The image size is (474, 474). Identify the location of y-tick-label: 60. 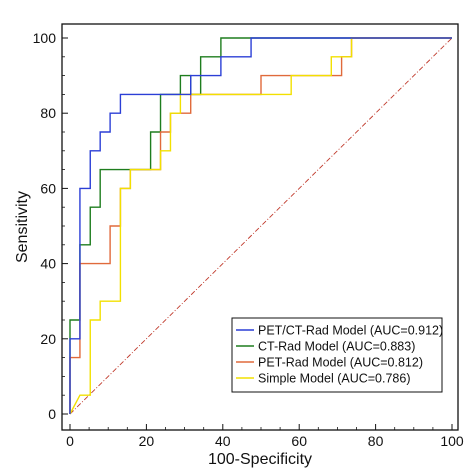
(48, 188).